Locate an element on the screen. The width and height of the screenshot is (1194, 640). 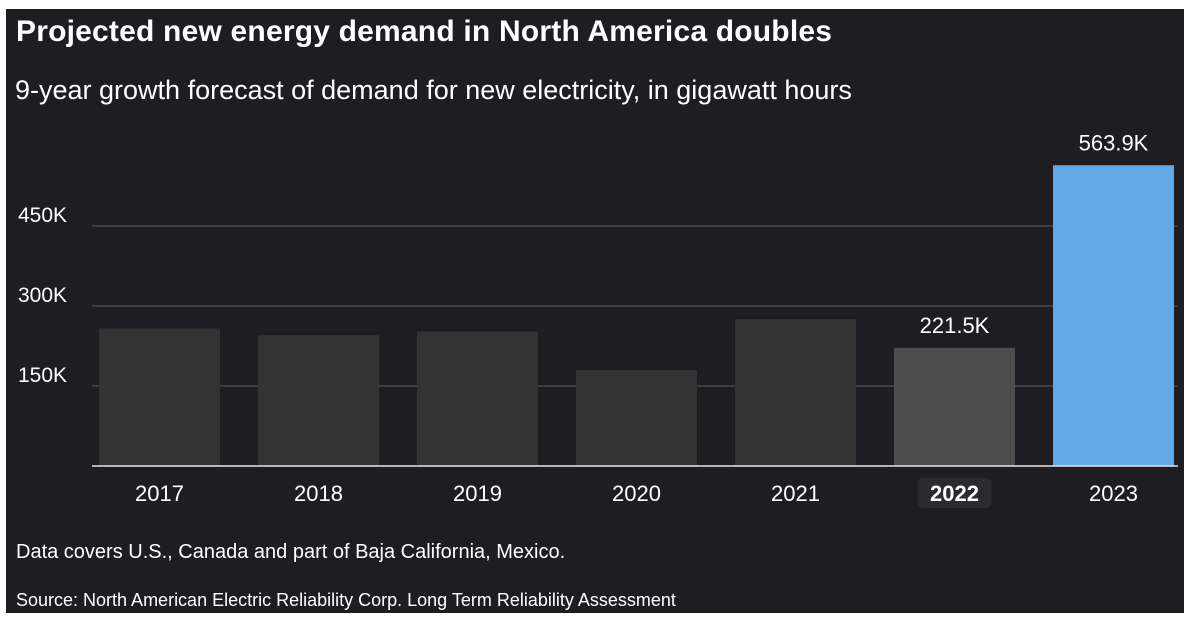
x-tick-label: 2018 is located at coordinates (318, 493).